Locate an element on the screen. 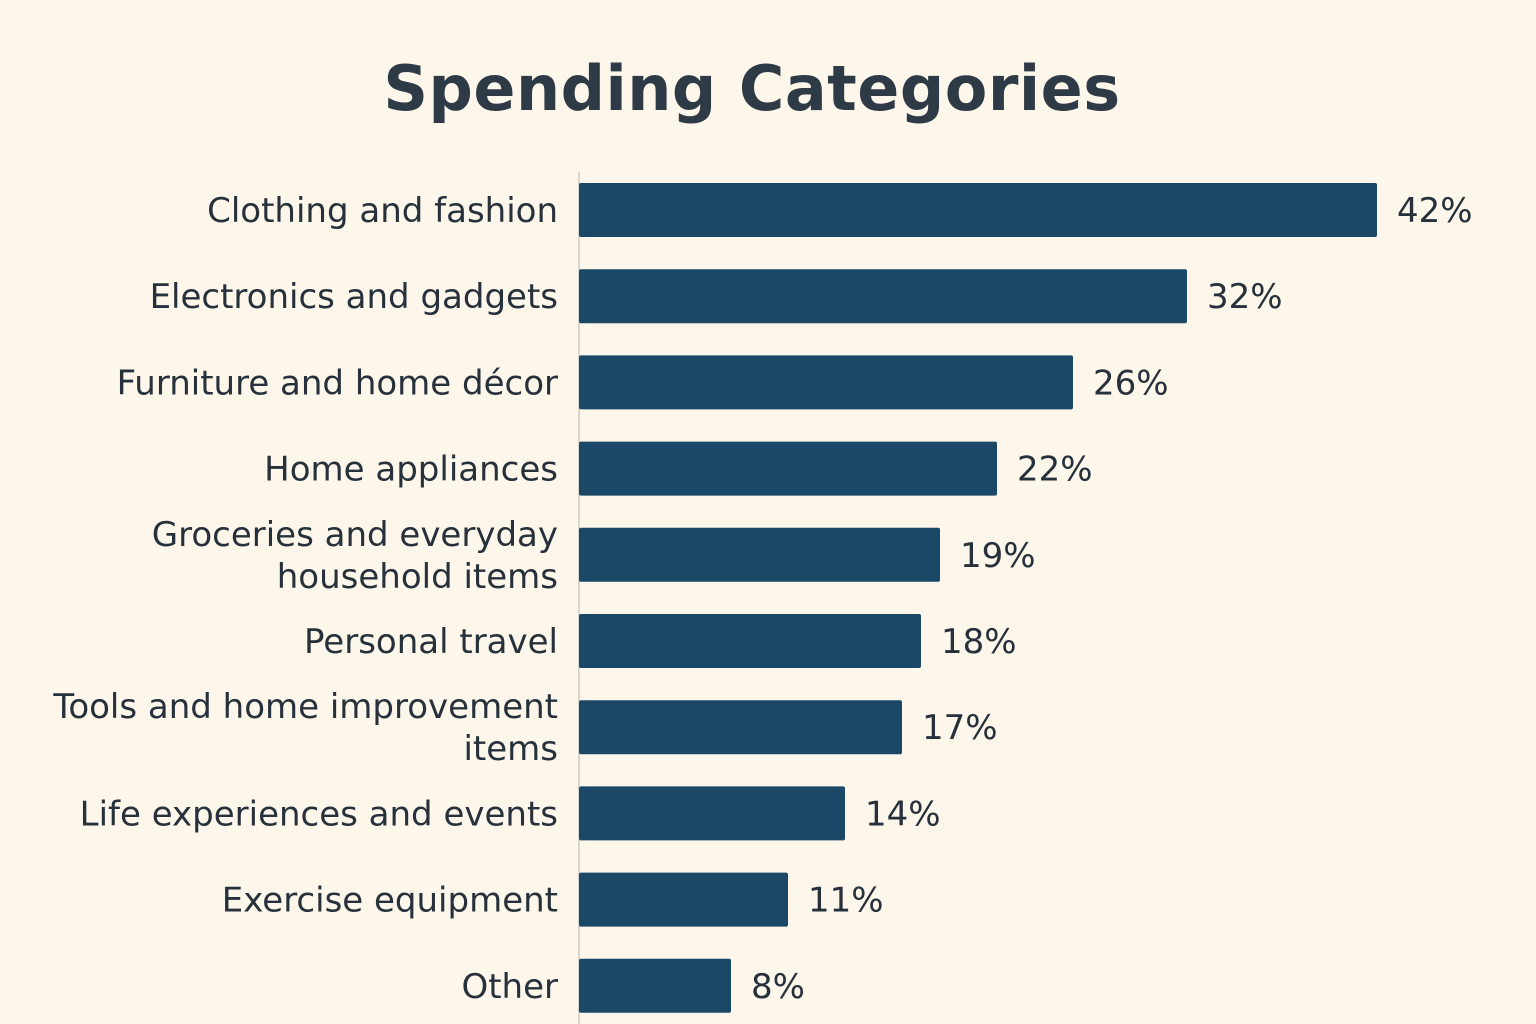 The width and height of the screenshot is (1536, 1024). category-label-4: Home appliances is located at coordinates (411, 470).